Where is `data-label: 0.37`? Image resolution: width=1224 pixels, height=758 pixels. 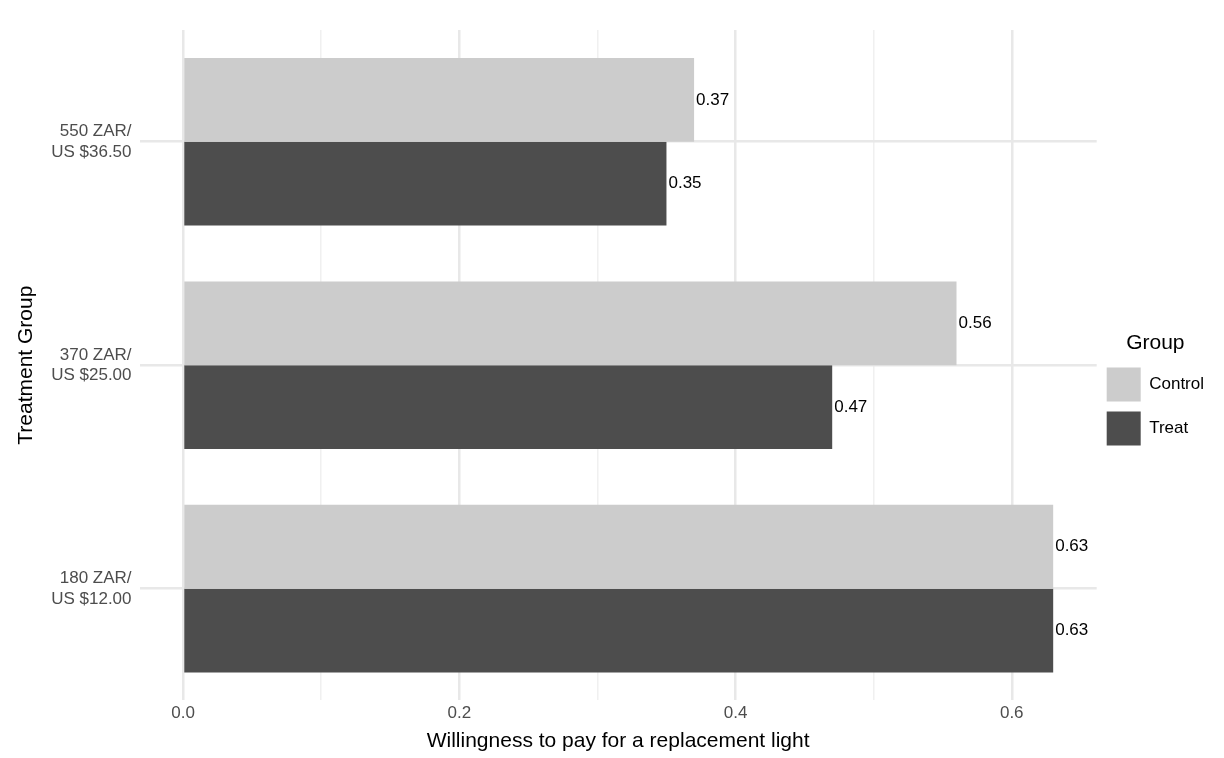
data-label: 0.37 is located at coordinates (713, 99).